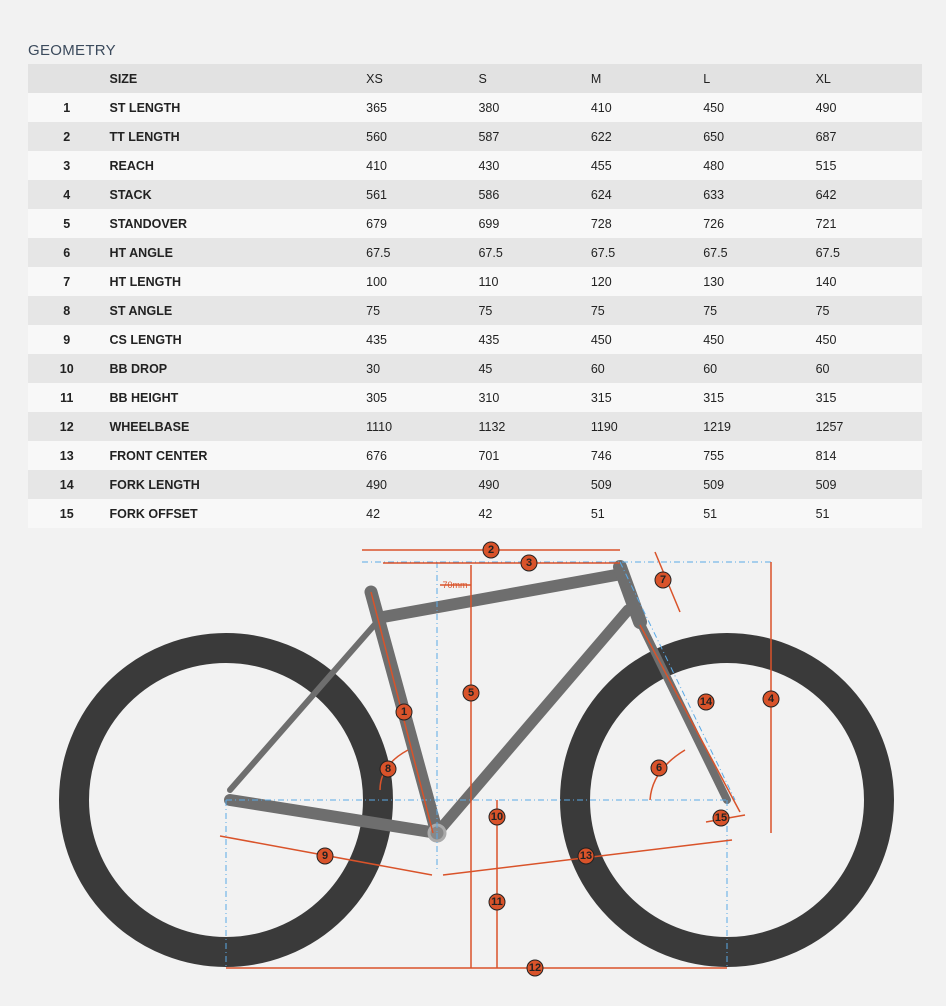 This screenshot has height=1006, width=946. I want to click on marker-label: 3, so click(529, 563).